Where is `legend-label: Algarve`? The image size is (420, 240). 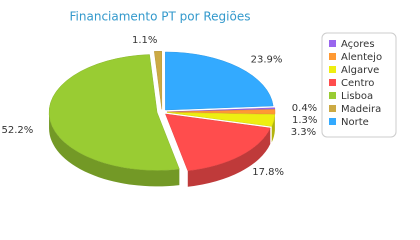
legend-label: Algarve is located at coordinates (360, 70).